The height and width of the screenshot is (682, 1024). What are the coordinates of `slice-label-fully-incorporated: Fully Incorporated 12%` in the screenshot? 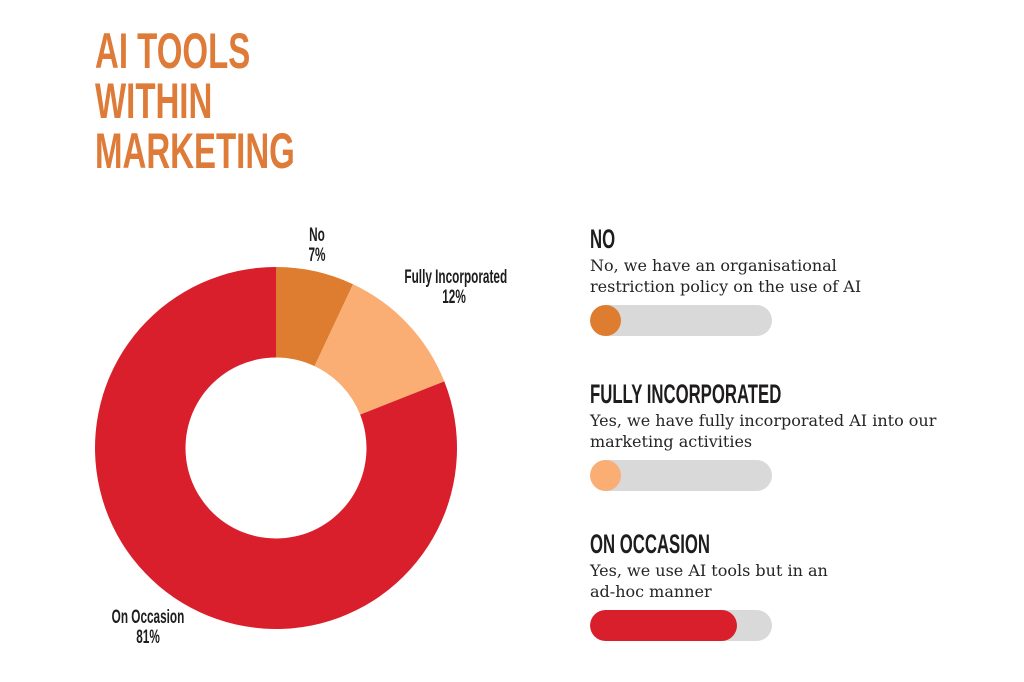 It's located at (456, 287).